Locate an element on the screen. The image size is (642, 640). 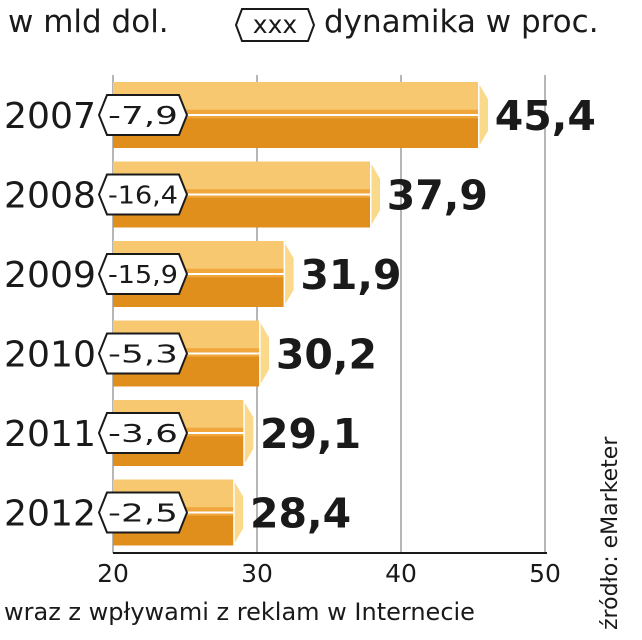
year-label: 2008 is located at coordinates (50, 196).